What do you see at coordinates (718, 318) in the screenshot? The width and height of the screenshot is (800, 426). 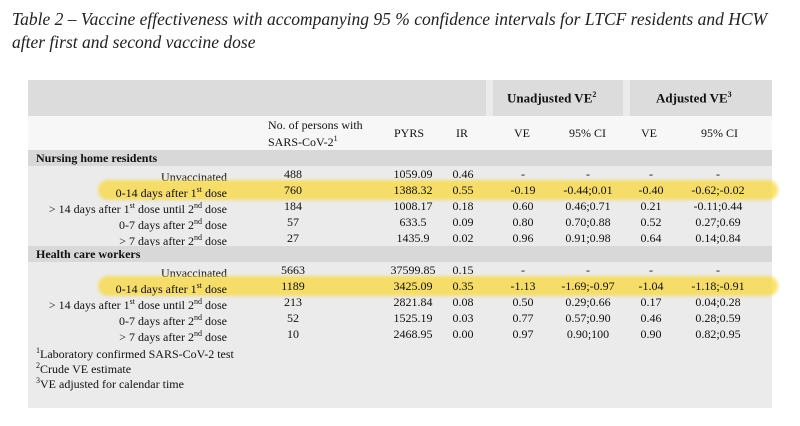 I see `ci-adjusted-cell: 0.28;0.59` at bounding box center [718, 318].